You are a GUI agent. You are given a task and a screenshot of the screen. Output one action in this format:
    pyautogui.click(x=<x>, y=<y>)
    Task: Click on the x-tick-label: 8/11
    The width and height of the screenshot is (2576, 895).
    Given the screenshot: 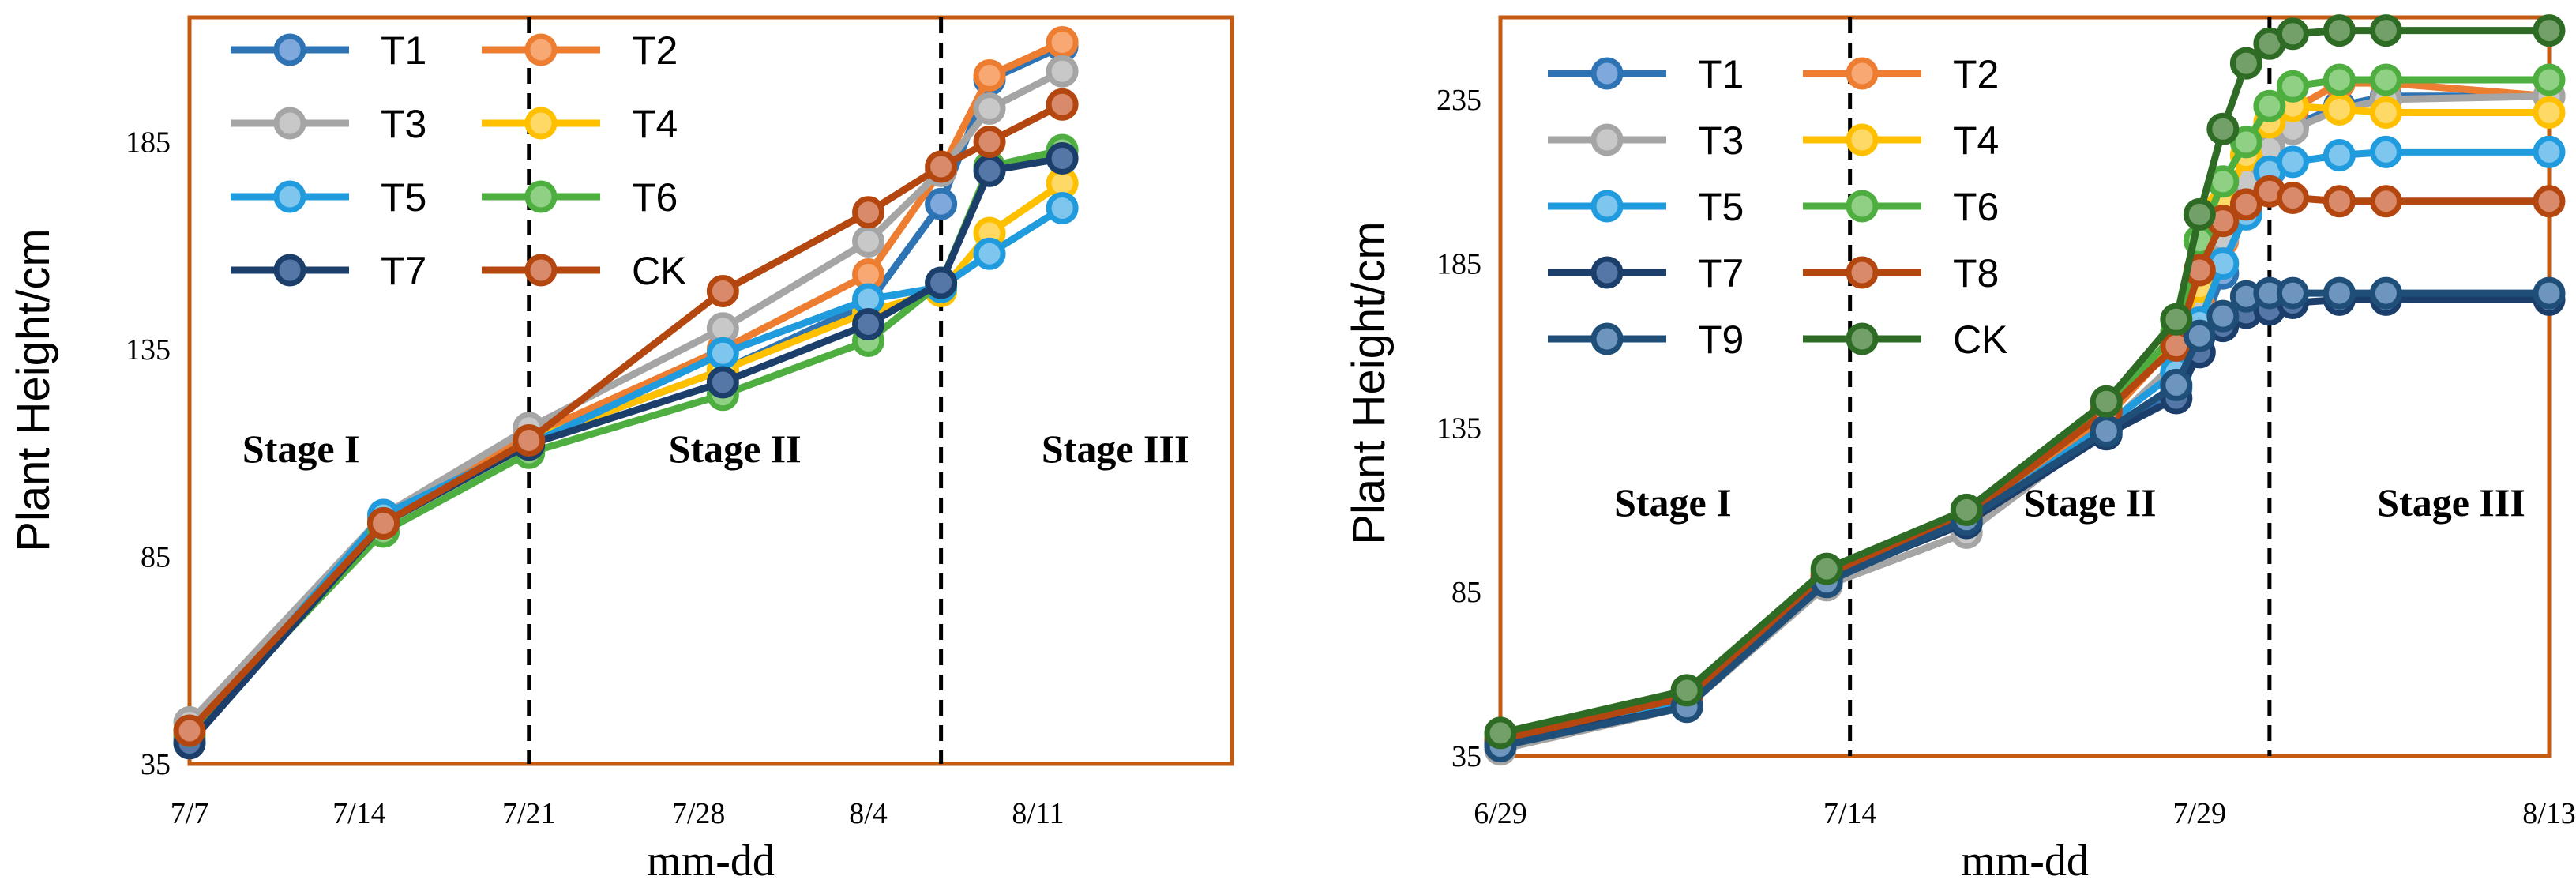 What is the action you would take?
    pyautogui.click(x=1038, y=813)
    